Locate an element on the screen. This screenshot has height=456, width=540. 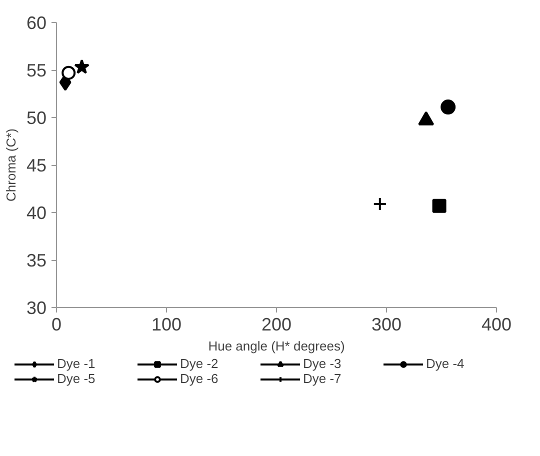
legend-label: Dye -3 is located at coordinates (322, 363).